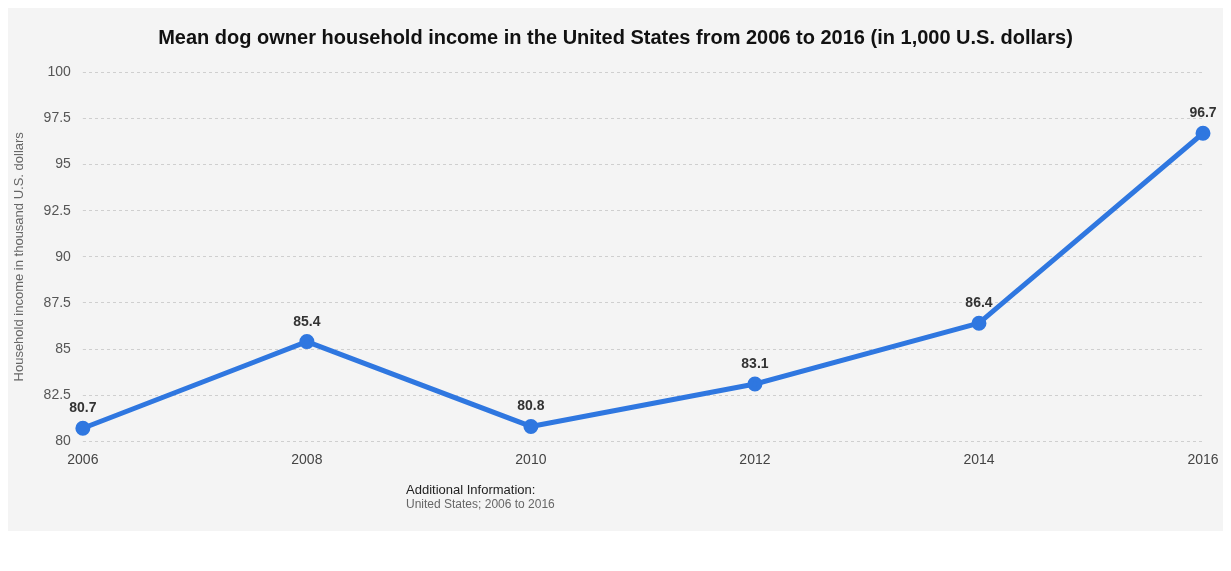  Describe the element at coordinates (63, 440) in the screenshot. I see `y-tick-label: 80` at that location.